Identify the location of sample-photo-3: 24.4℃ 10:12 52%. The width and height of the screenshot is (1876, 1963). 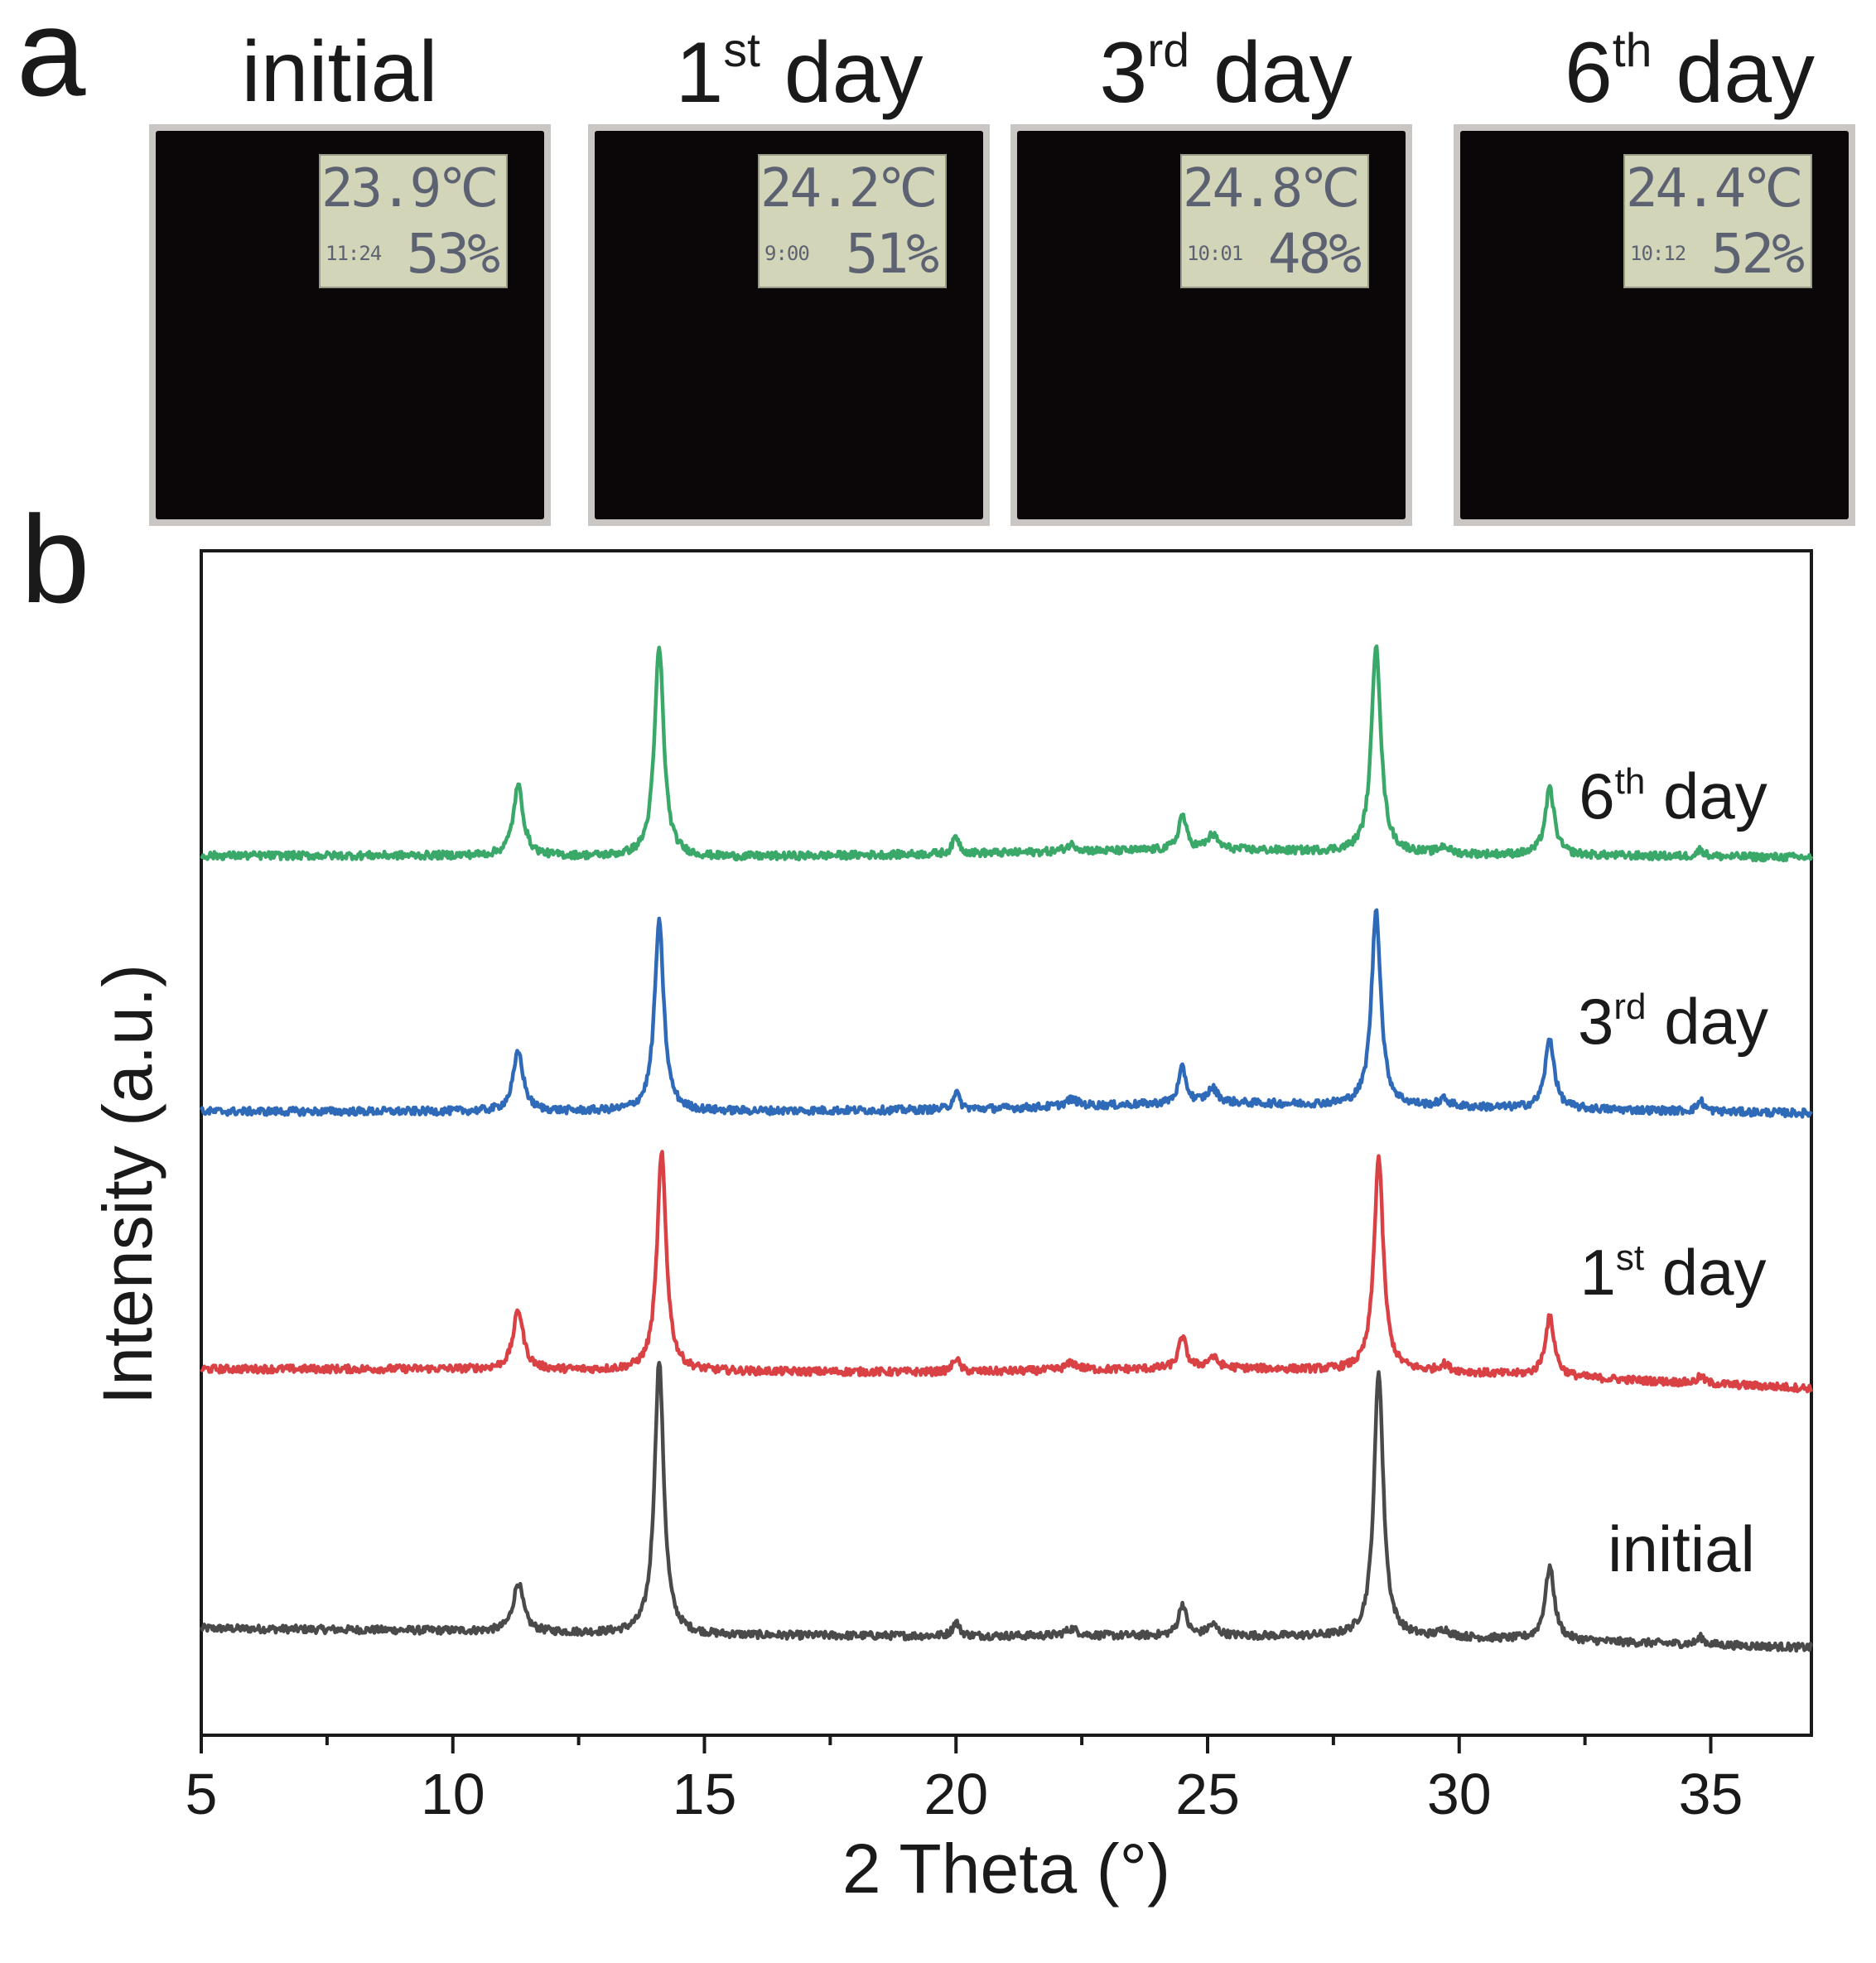
(1655, 325).